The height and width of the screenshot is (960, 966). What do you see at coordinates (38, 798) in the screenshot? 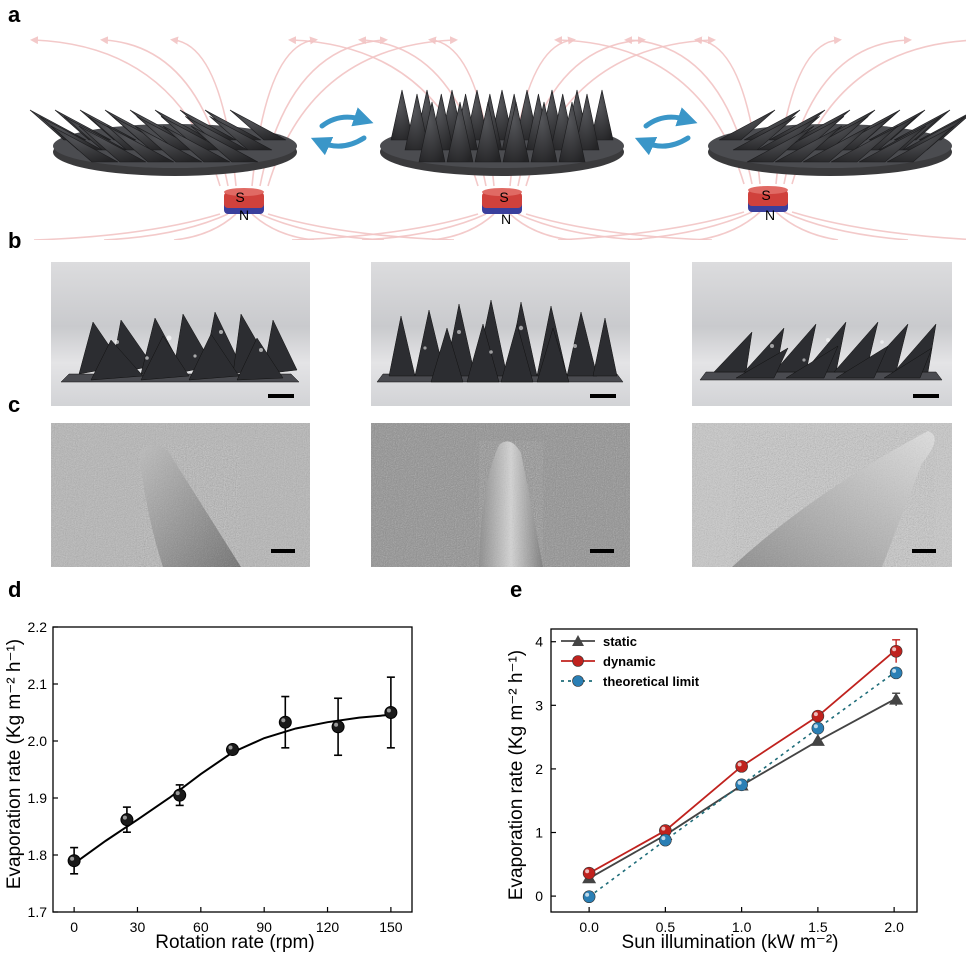
I see `y-tick-label: 1.9` at bounding box center [38, 798].